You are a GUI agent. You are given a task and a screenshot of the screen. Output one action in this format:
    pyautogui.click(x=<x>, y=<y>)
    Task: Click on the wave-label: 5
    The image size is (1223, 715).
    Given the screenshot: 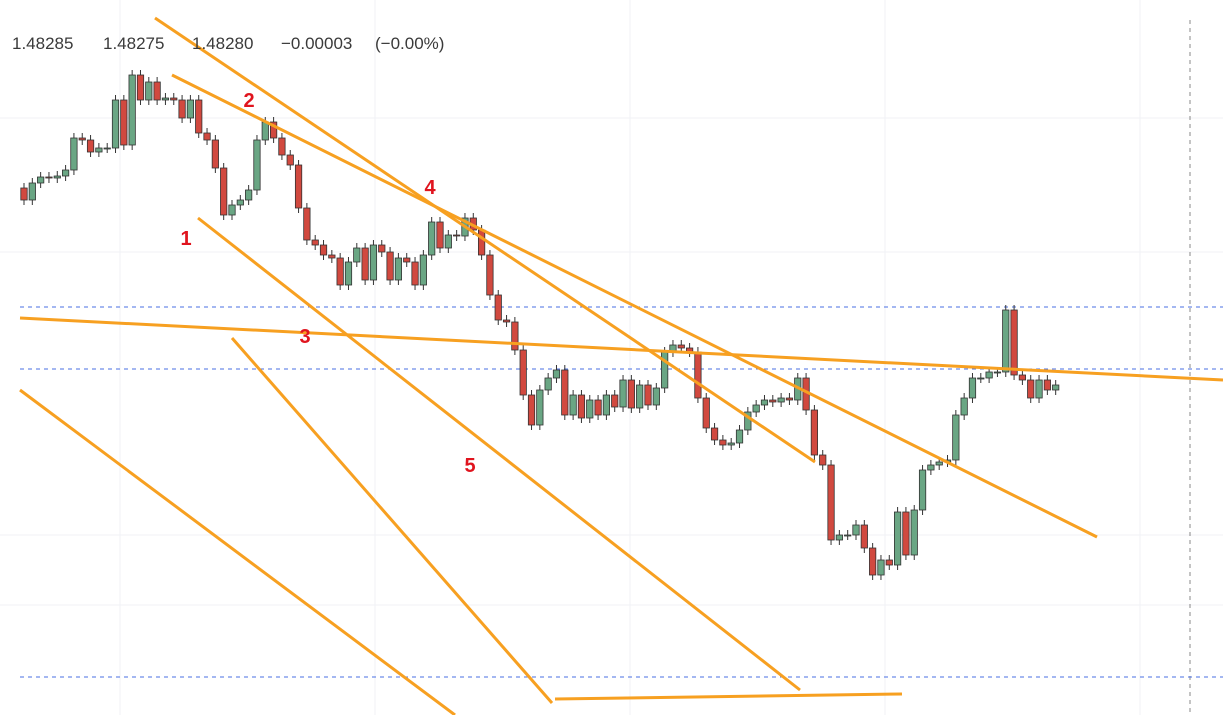 What is the action you would take?
    pyautogui.click(x=469, y=466)
    